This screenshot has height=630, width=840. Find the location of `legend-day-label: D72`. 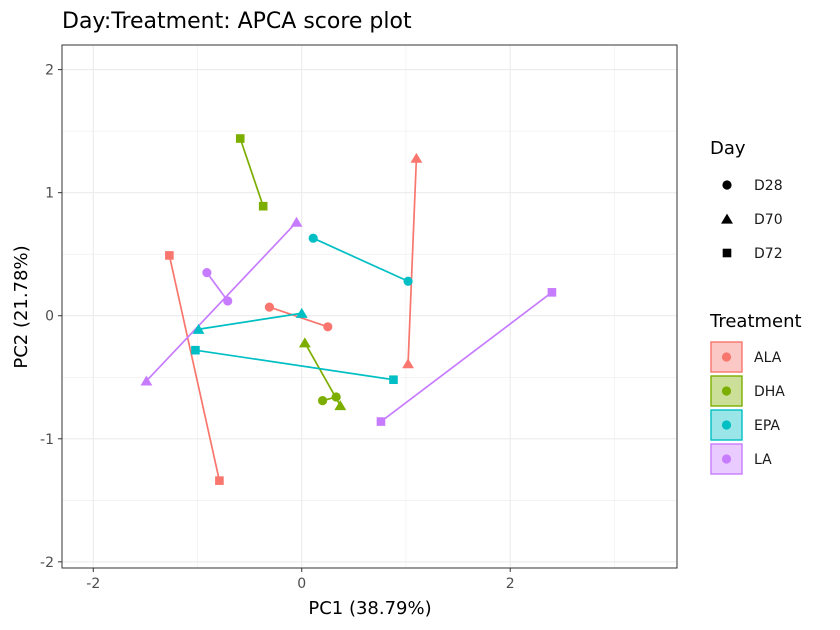

legend-day-label: D72 is located at coordinates (768, 254).